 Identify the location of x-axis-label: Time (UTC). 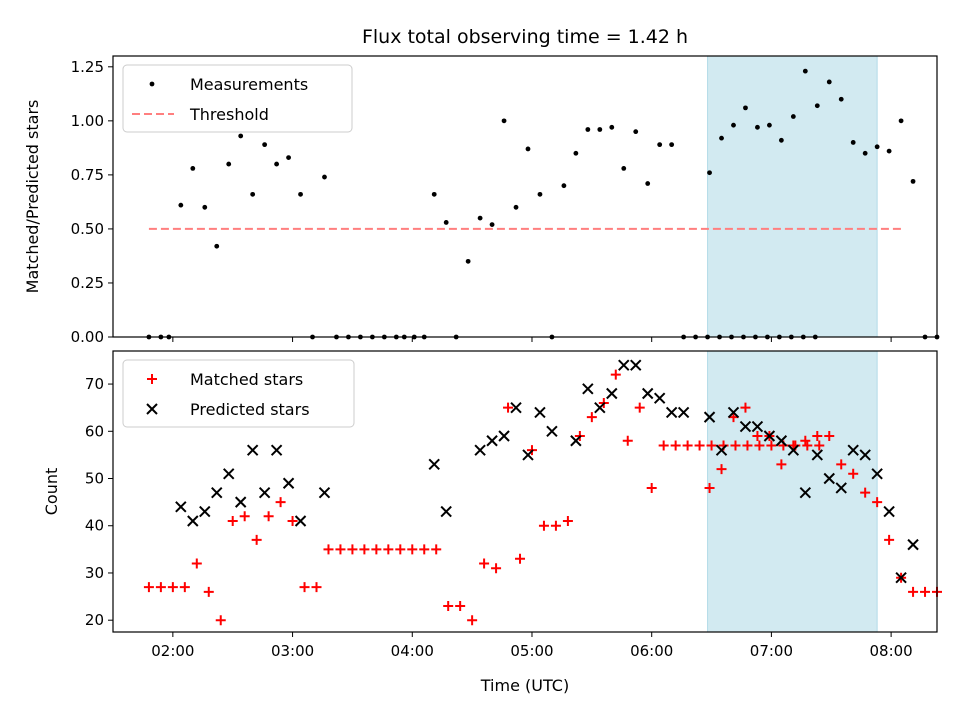
(524, 685).